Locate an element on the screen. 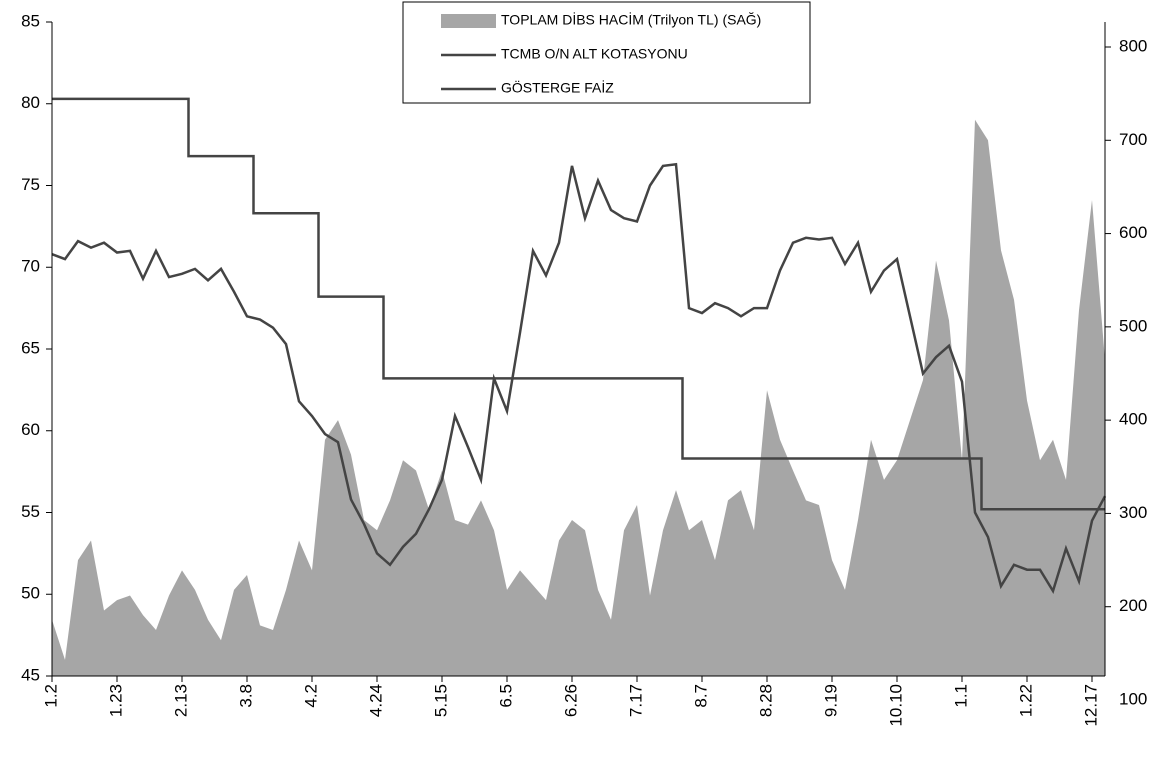 The image size is (1162, 771). x-tick-label: 10.10 is located at coordinates (895, 705).